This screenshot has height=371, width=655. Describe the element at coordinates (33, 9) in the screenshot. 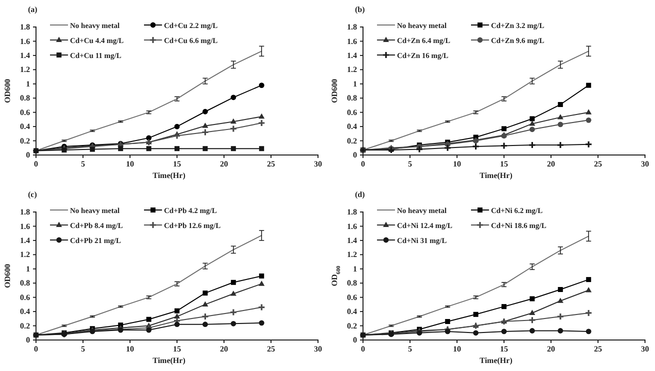

I see `chart-title: (a)` at that location.